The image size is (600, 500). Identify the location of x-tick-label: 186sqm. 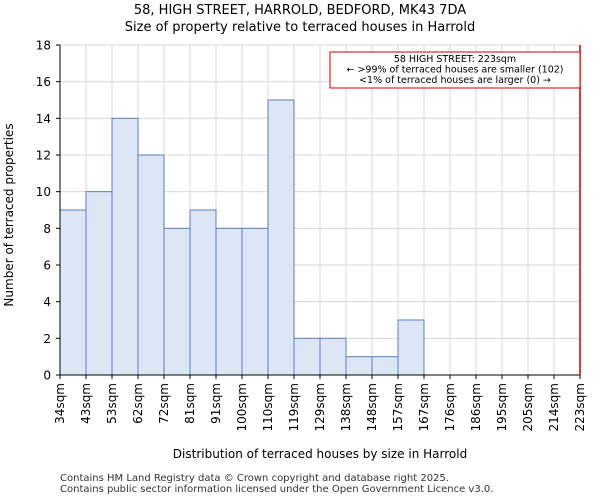
(476, 407).